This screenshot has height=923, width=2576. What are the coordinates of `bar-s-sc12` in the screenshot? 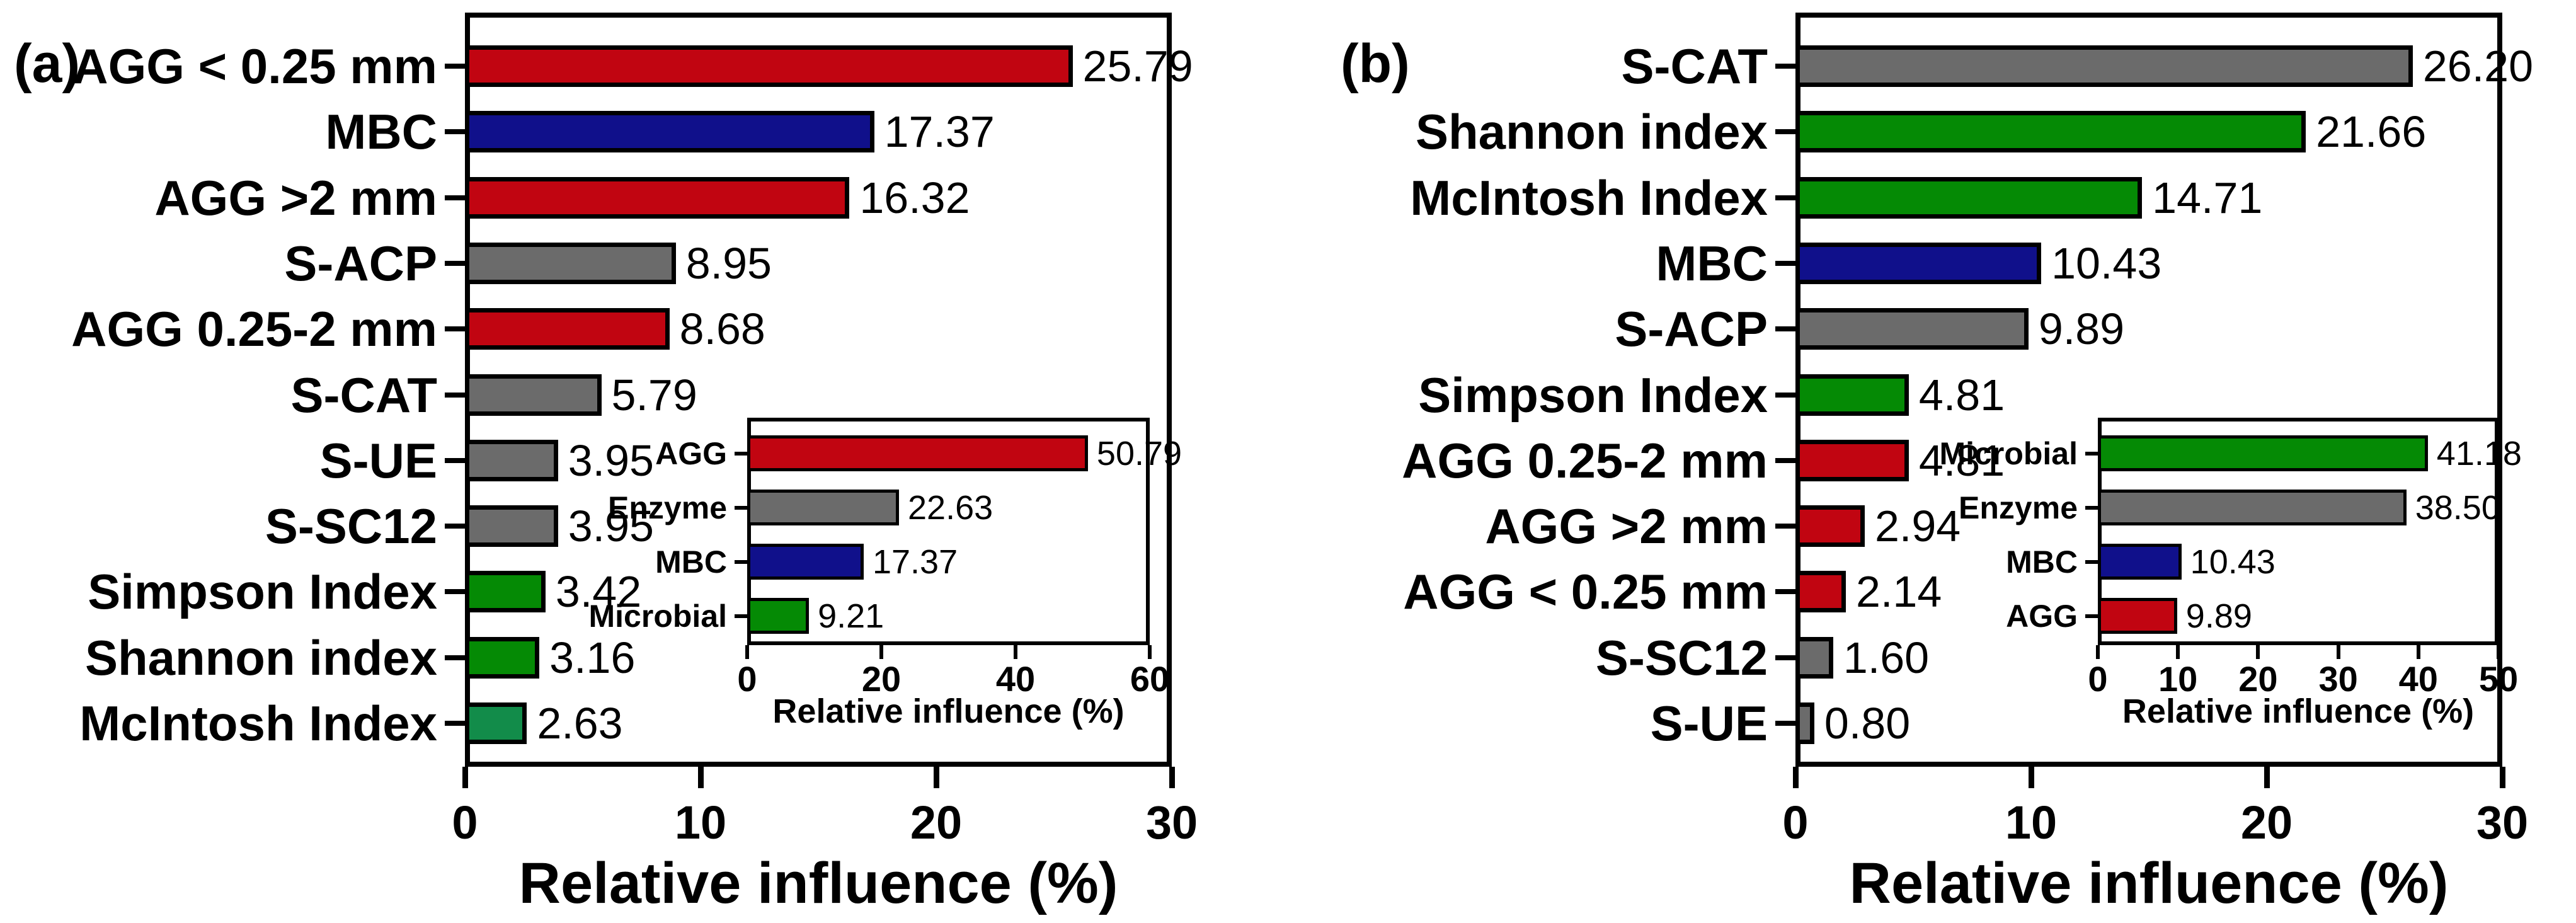 It's located at (1814, 658).